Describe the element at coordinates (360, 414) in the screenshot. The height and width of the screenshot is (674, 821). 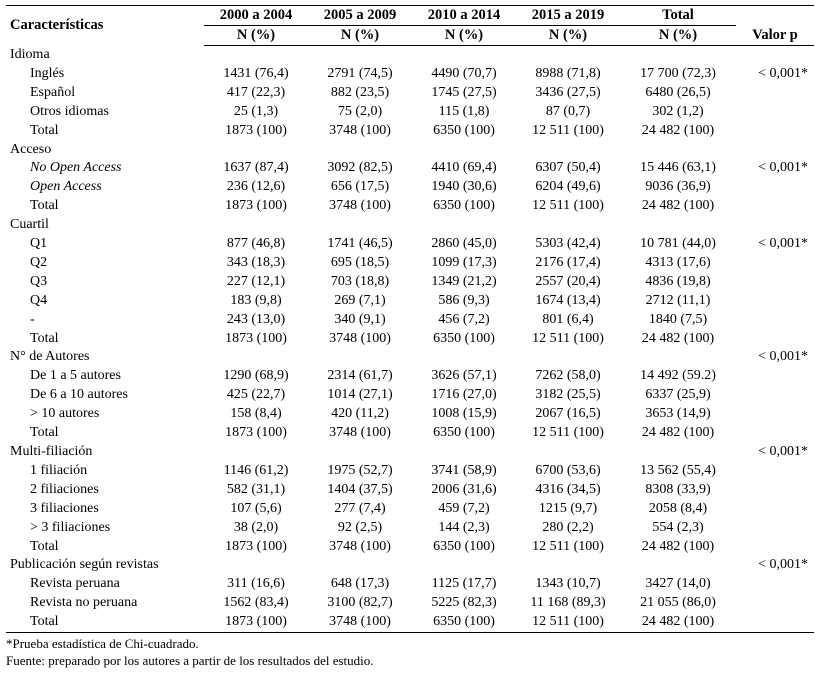
I see `cell-value: 420 (11,2)` at that location.